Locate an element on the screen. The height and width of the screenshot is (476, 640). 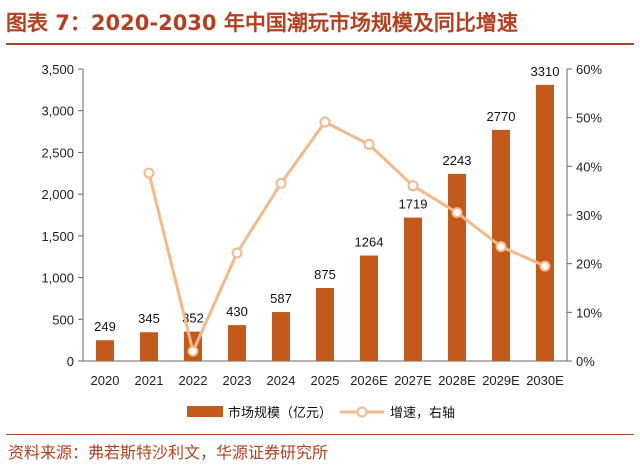
bar-value-label: 249 is located at coordinates (105, 326).